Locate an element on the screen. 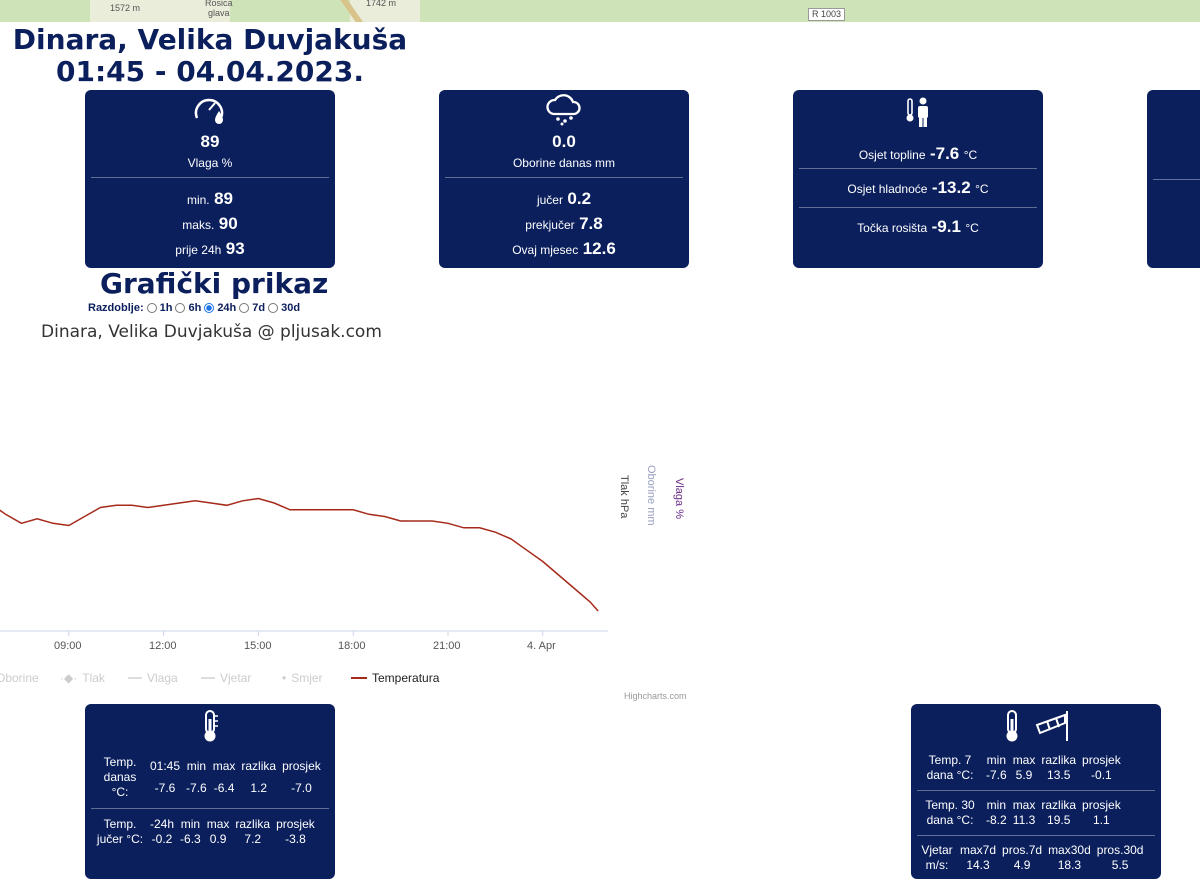  humidity-max-value: 90 is located at coordinates (228, 223).